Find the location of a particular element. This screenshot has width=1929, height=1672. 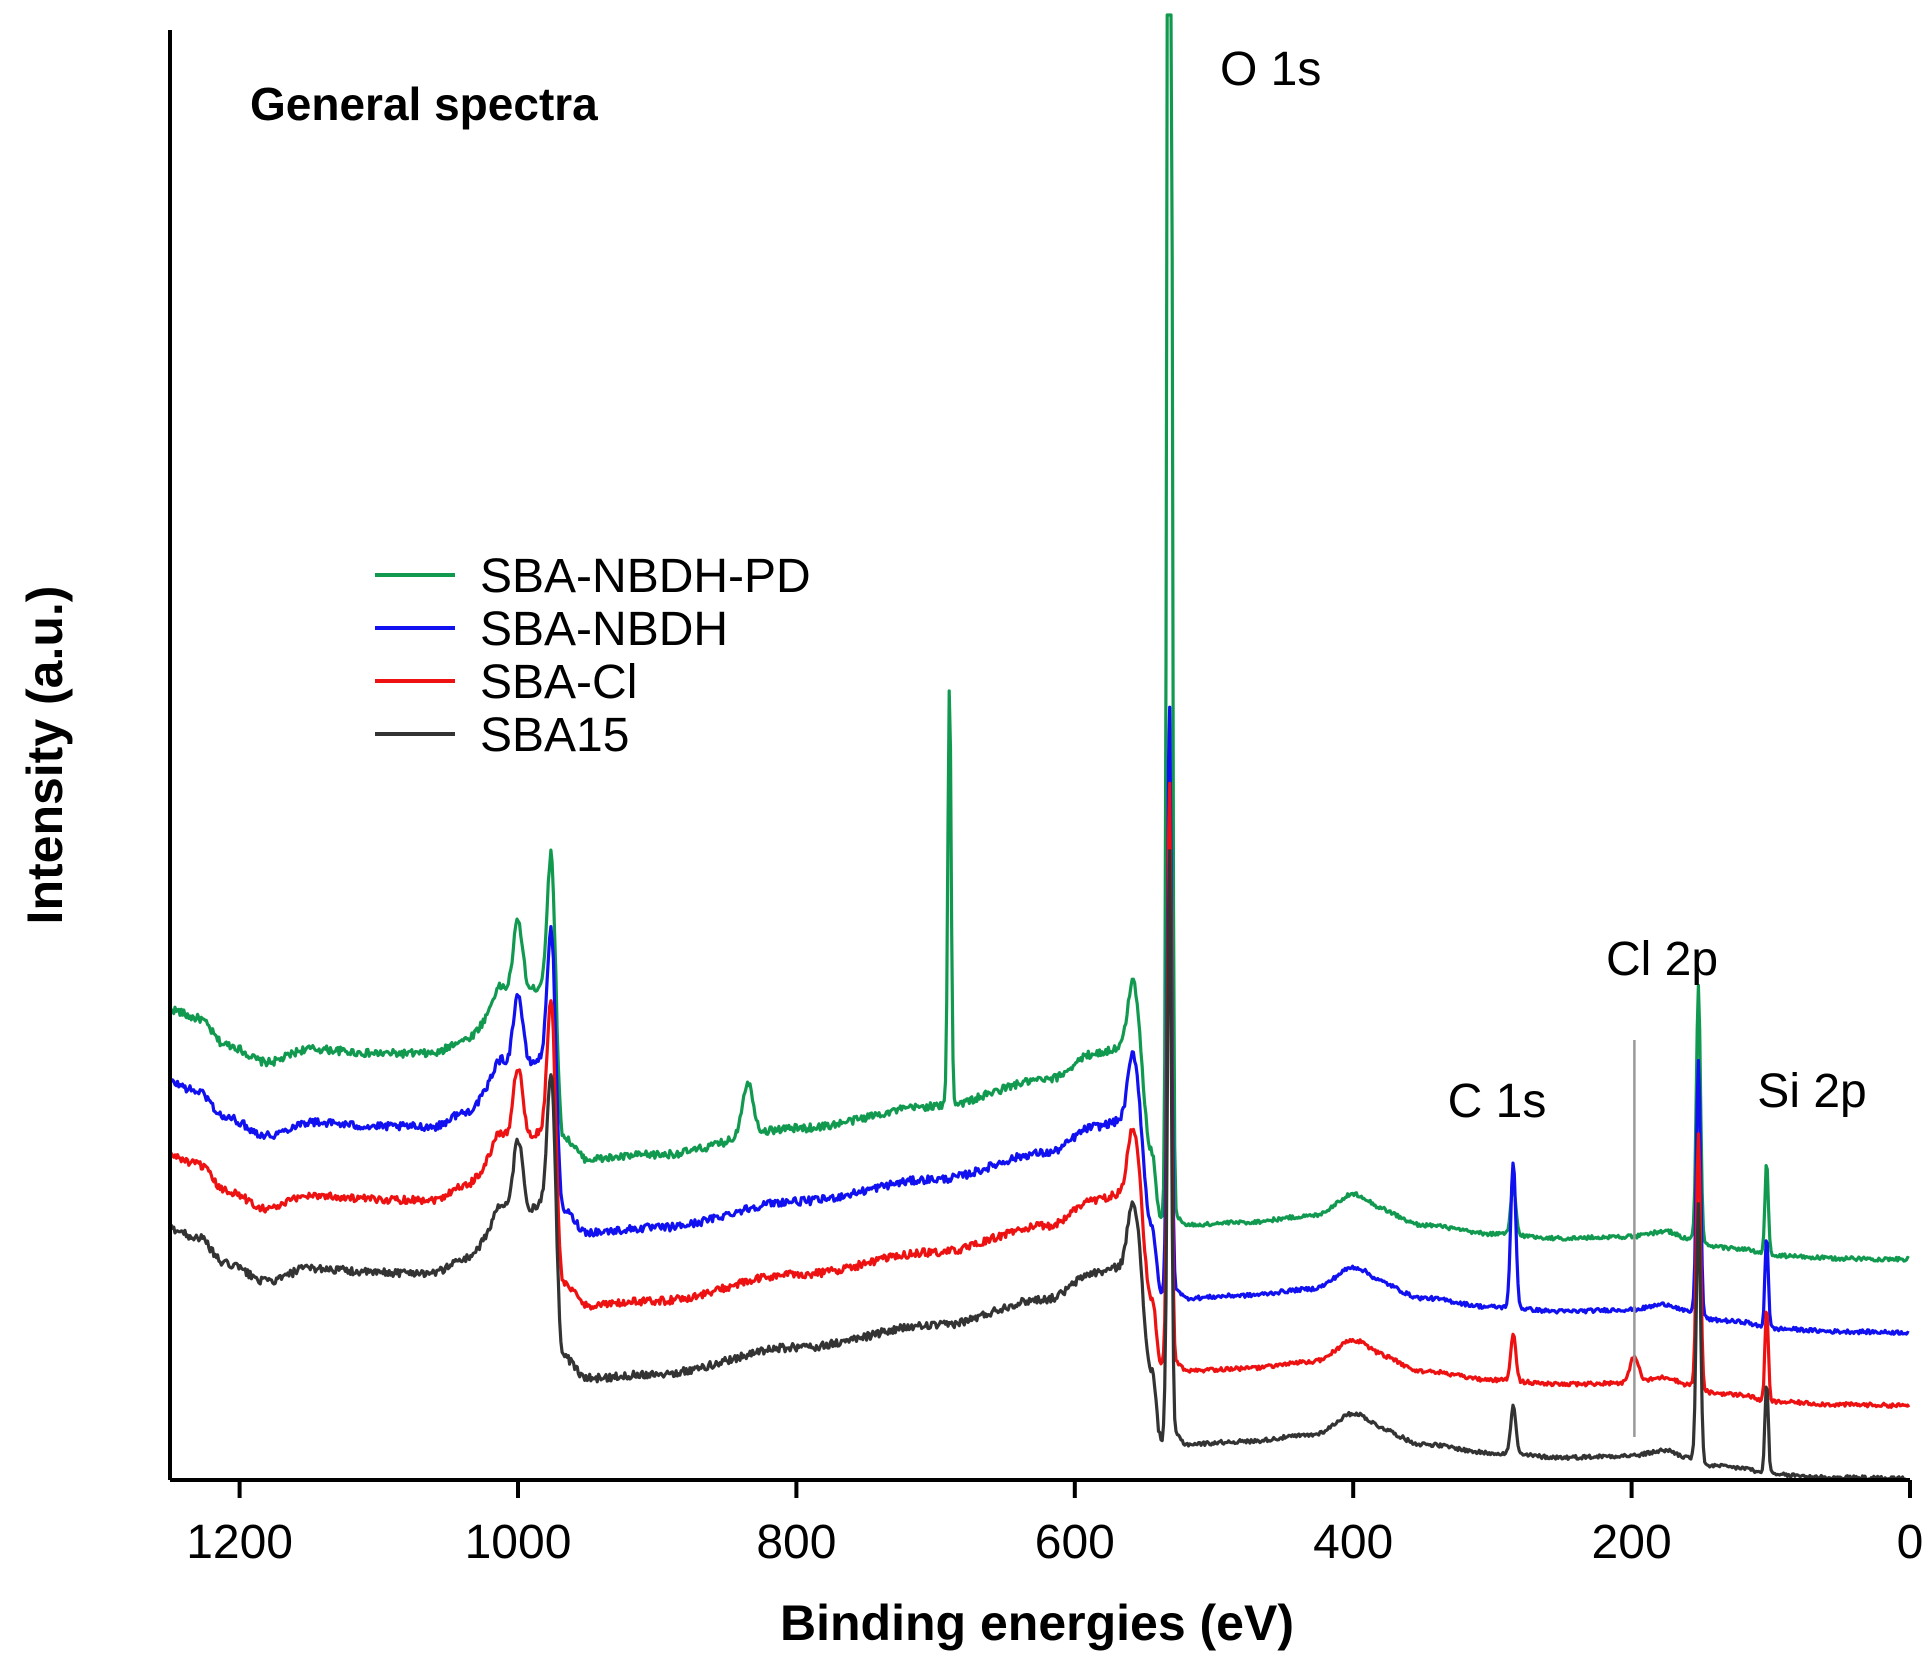

x-tick-label: 600 is located at coordinates (1075, 1542).